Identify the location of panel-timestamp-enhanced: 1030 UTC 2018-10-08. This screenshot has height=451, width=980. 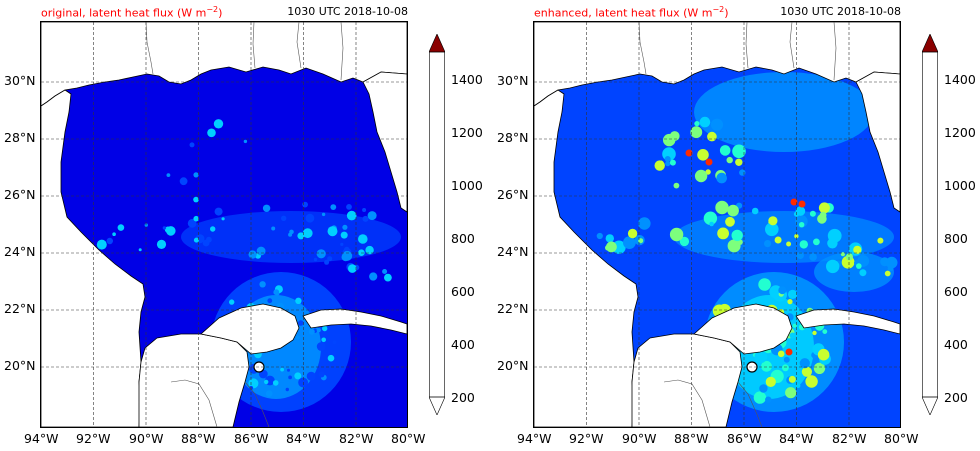
(840, 11).